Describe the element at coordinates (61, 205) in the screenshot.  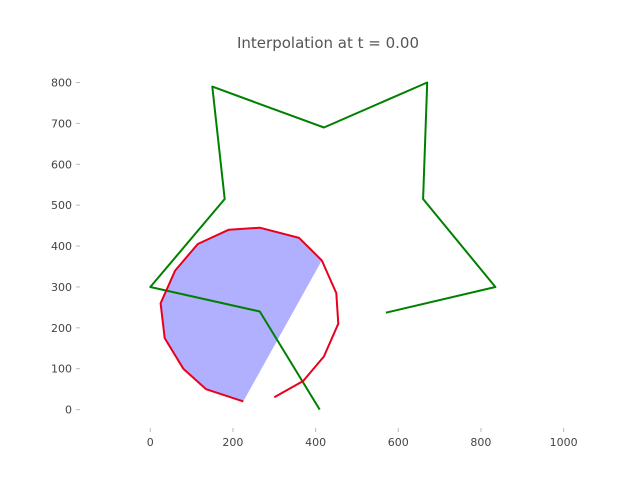
I see `y-tick-label: 500` at that location.